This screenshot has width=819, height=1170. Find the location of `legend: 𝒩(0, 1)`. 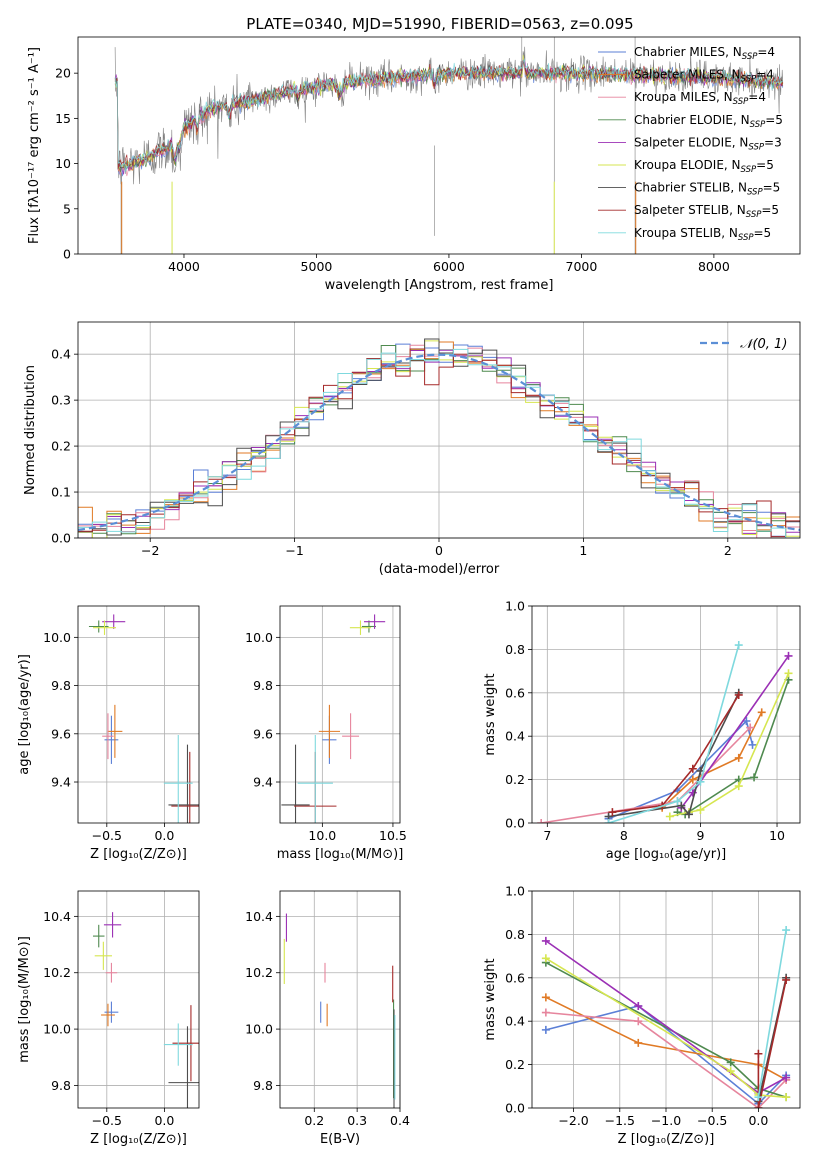

legend: 𝒩(0, 1) is located at coordinates (743, 344).